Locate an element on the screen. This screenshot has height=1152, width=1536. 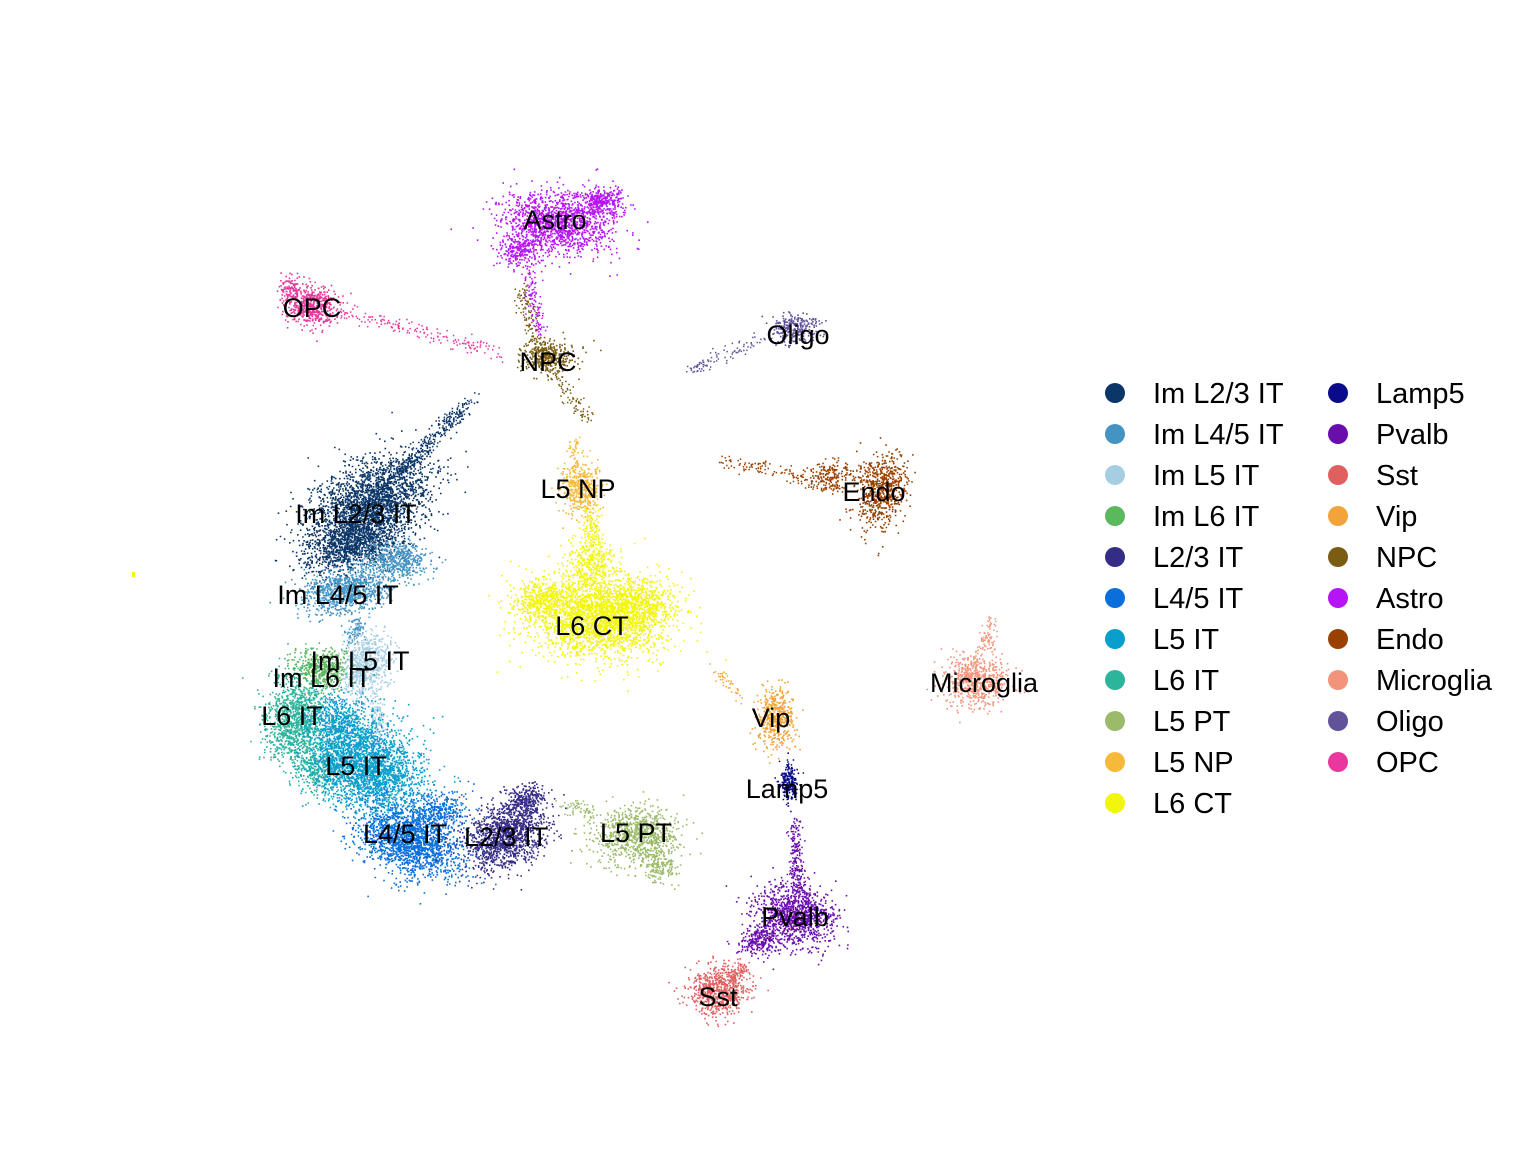
cluster-points-im-l5-it is located at coordinates (363, 679).